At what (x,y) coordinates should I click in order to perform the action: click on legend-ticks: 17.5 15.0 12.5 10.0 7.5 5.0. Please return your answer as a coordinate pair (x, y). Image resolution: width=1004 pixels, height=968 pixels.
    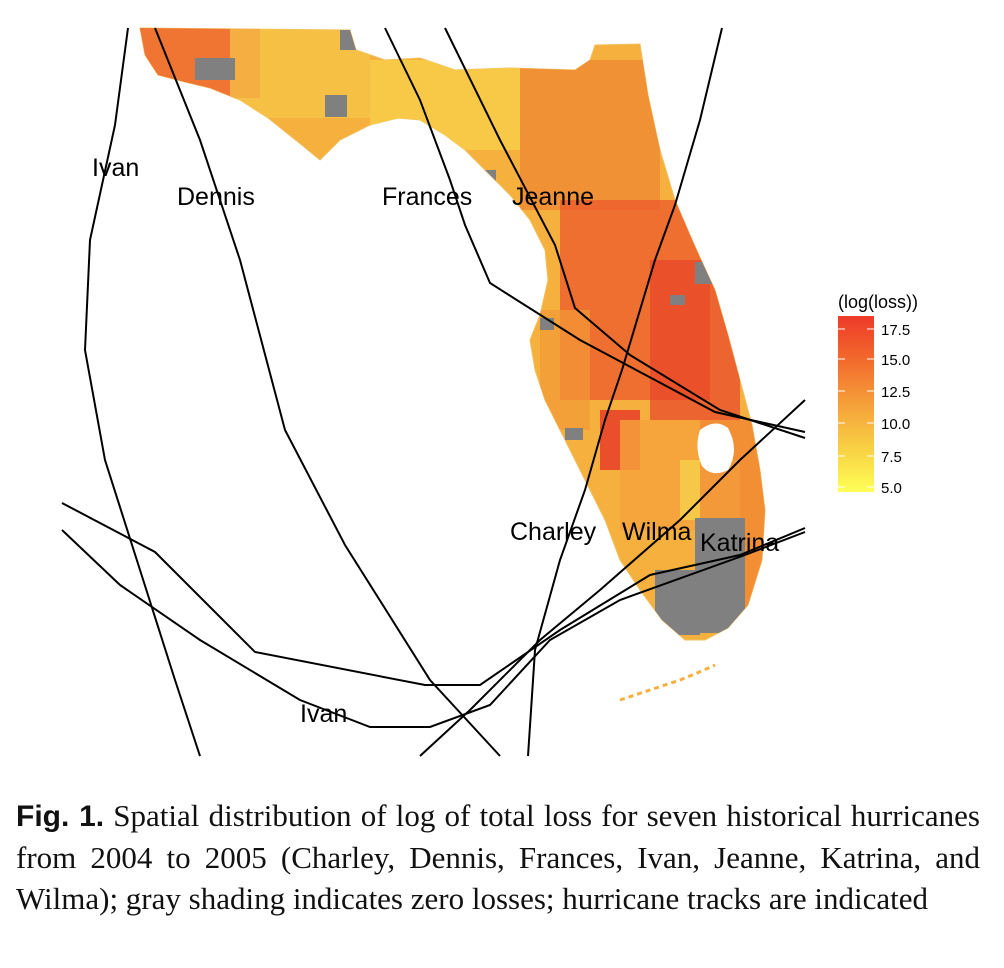
    Looking at the image, I should click on (874, 409).